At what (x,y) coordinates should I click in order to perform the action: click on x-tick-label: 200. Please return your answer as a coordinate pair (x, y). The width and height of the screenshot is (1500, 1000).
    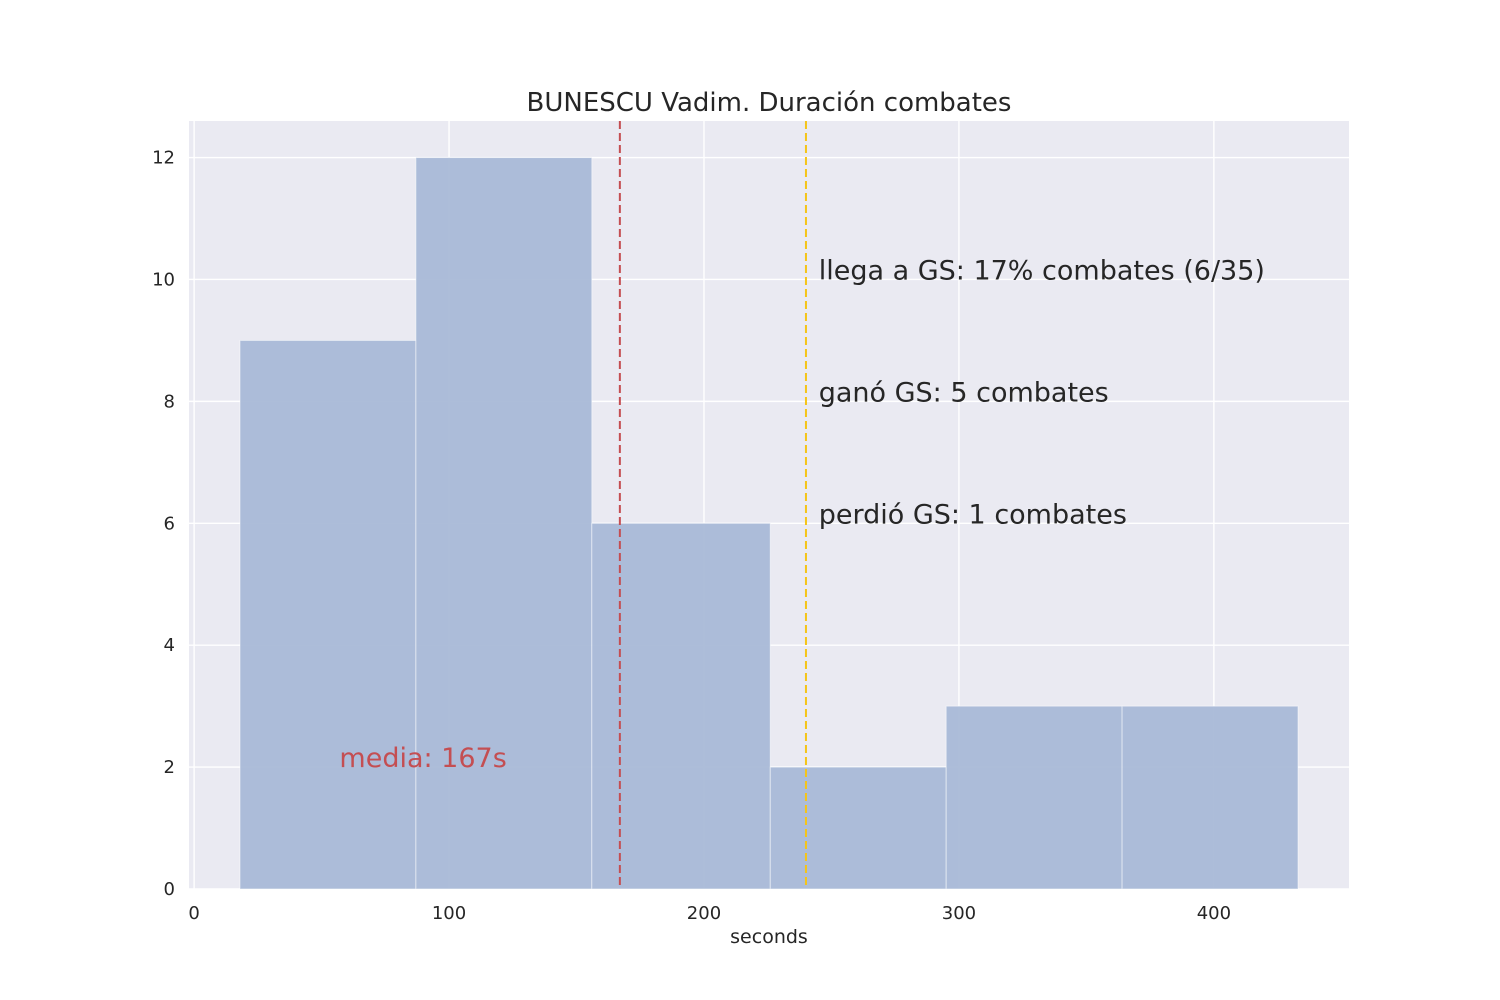
    Looking at the image, I should click on (704, 913).